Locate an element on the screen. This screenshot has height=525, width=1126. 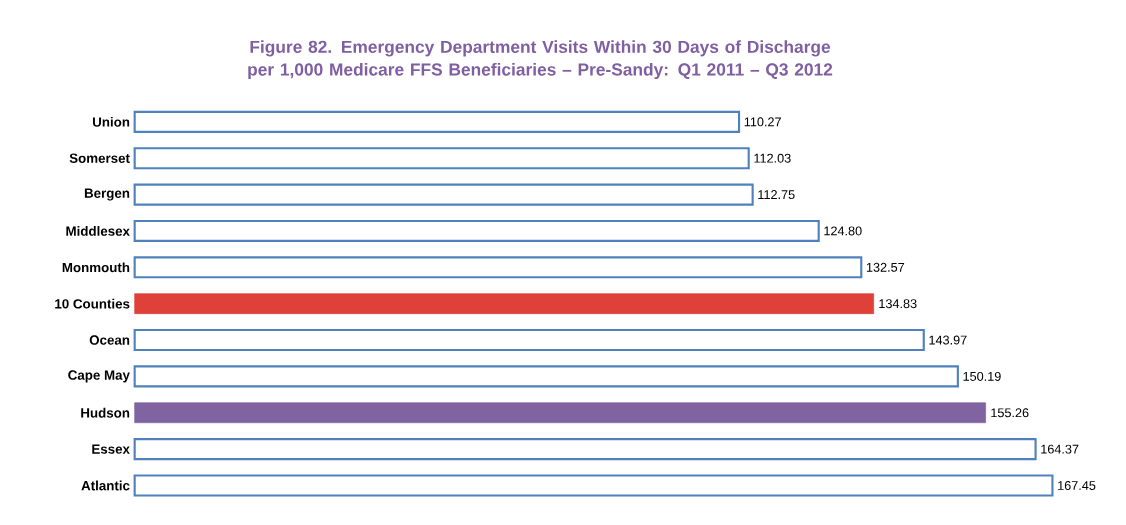
y-tick-label: Union is located at coordinates (111, 121).